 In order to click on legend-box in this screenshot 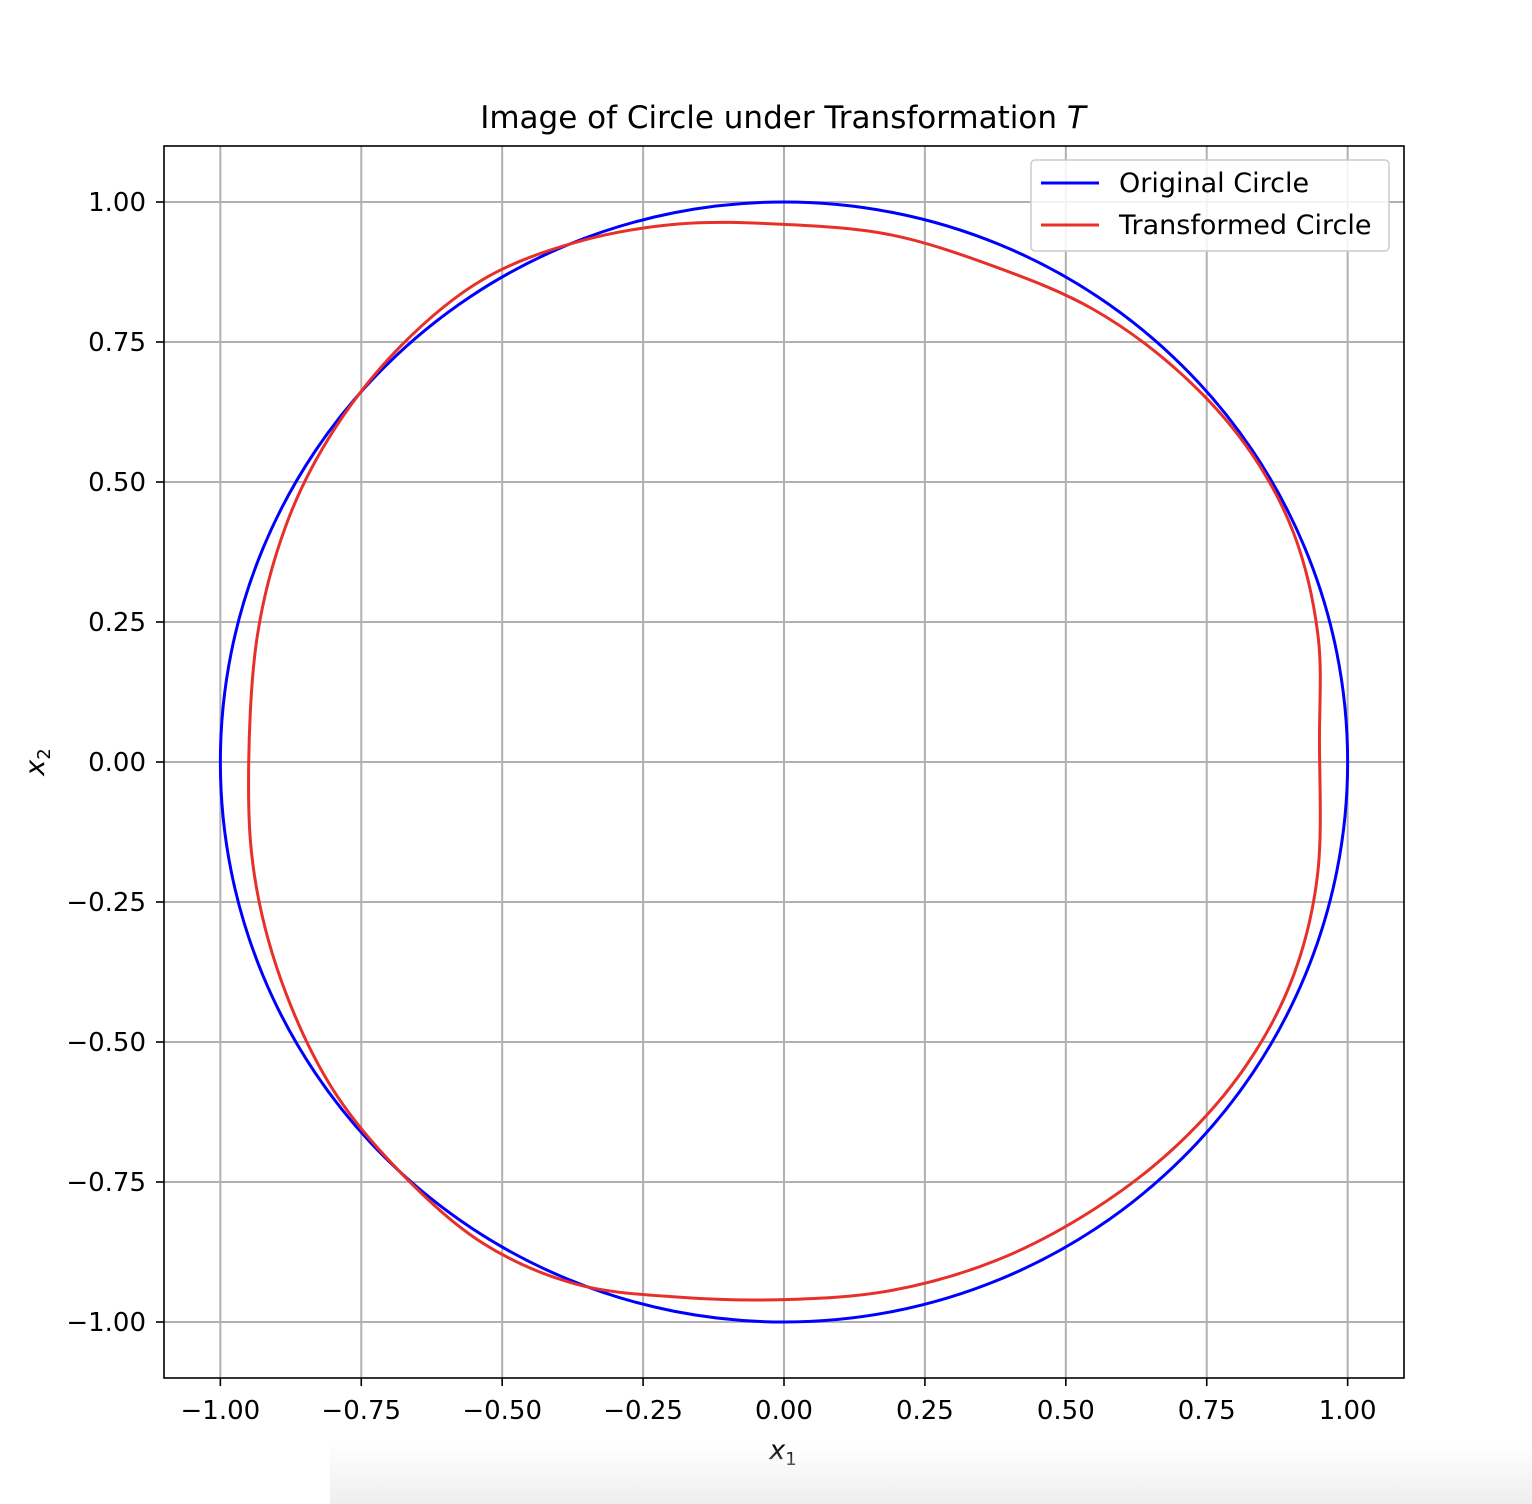, I will do `click(1210, 205)`.